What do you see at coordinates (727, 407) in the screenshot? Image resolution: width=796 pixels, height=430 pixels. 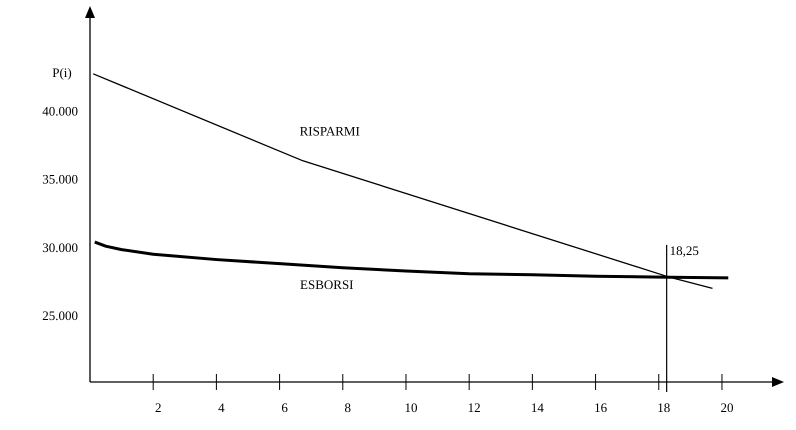 I see `x-tick-label: 20` at bounding box center [727, 407].